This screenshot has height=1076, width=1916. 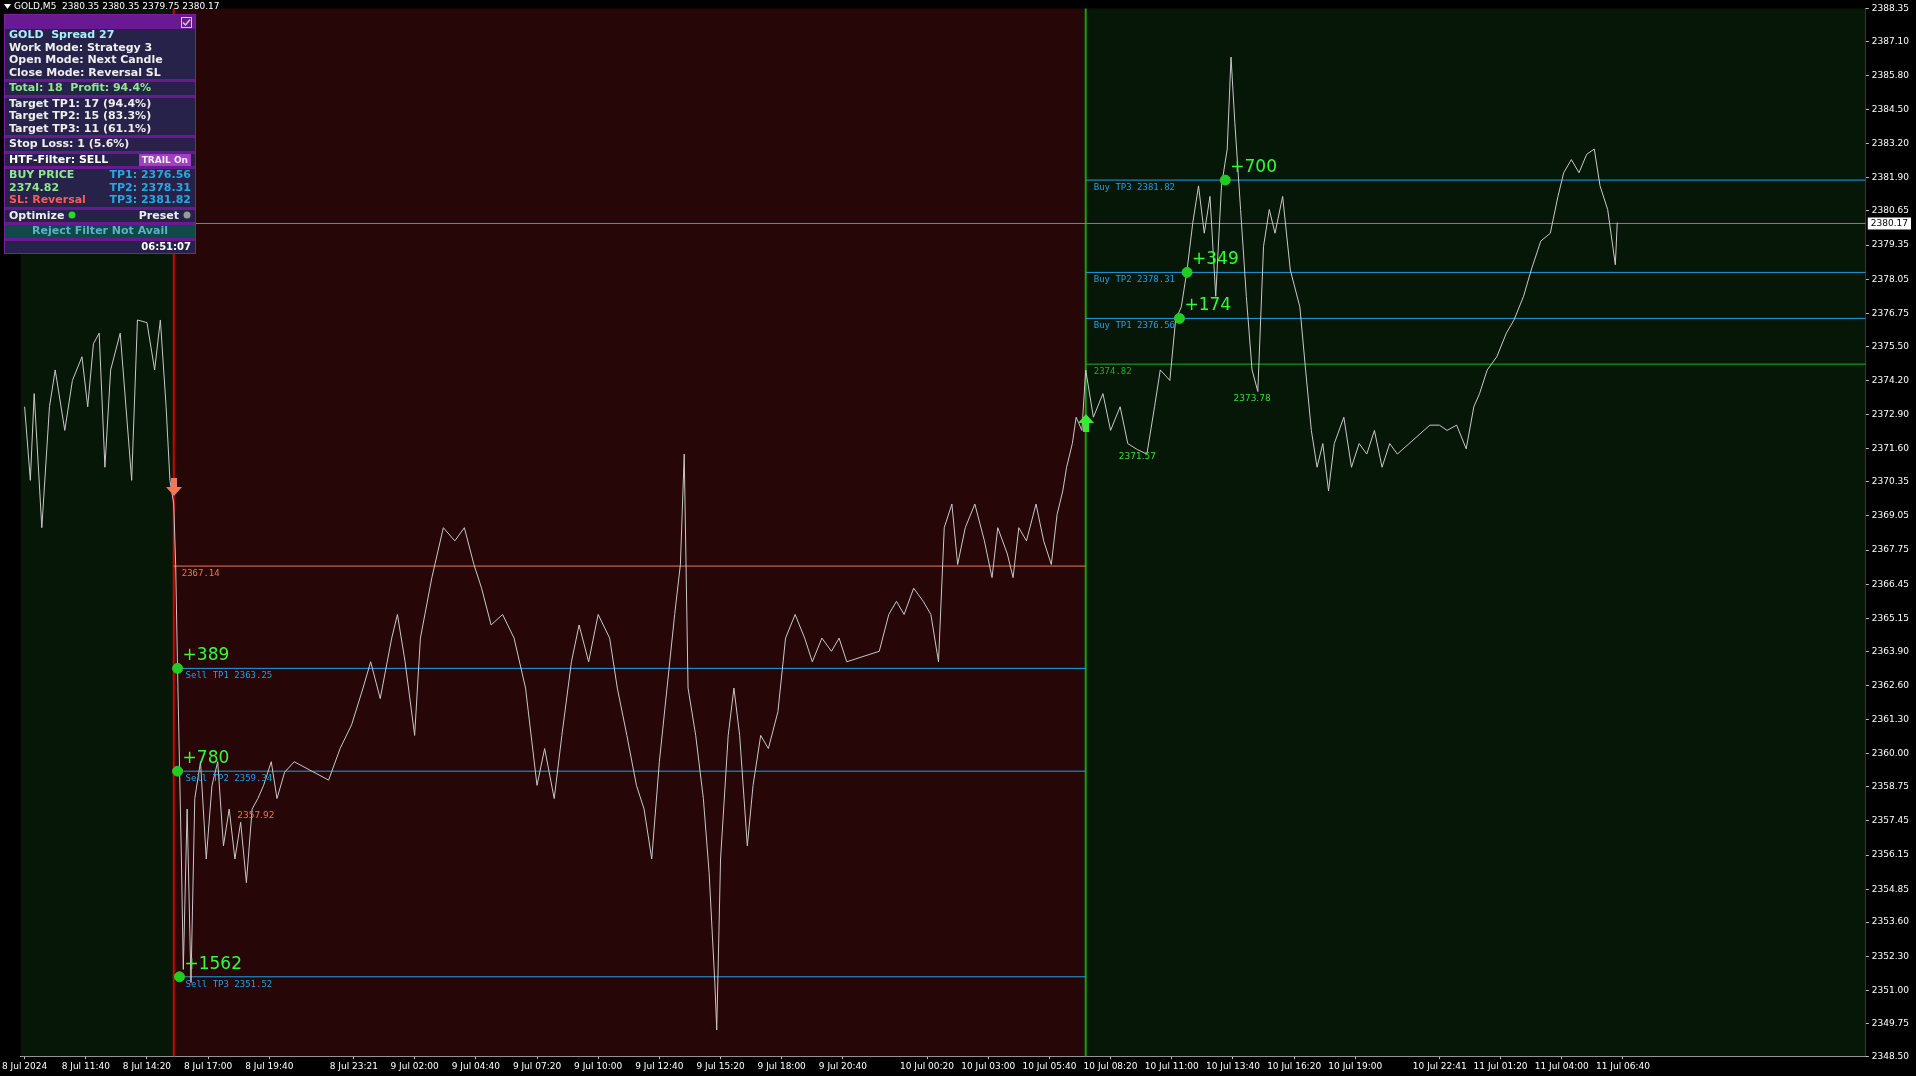 What do you see at coordinates (1890, 989) in the screenshot?
I see `y-tick-label: 2351.00` at bounding box center [1890, 989].